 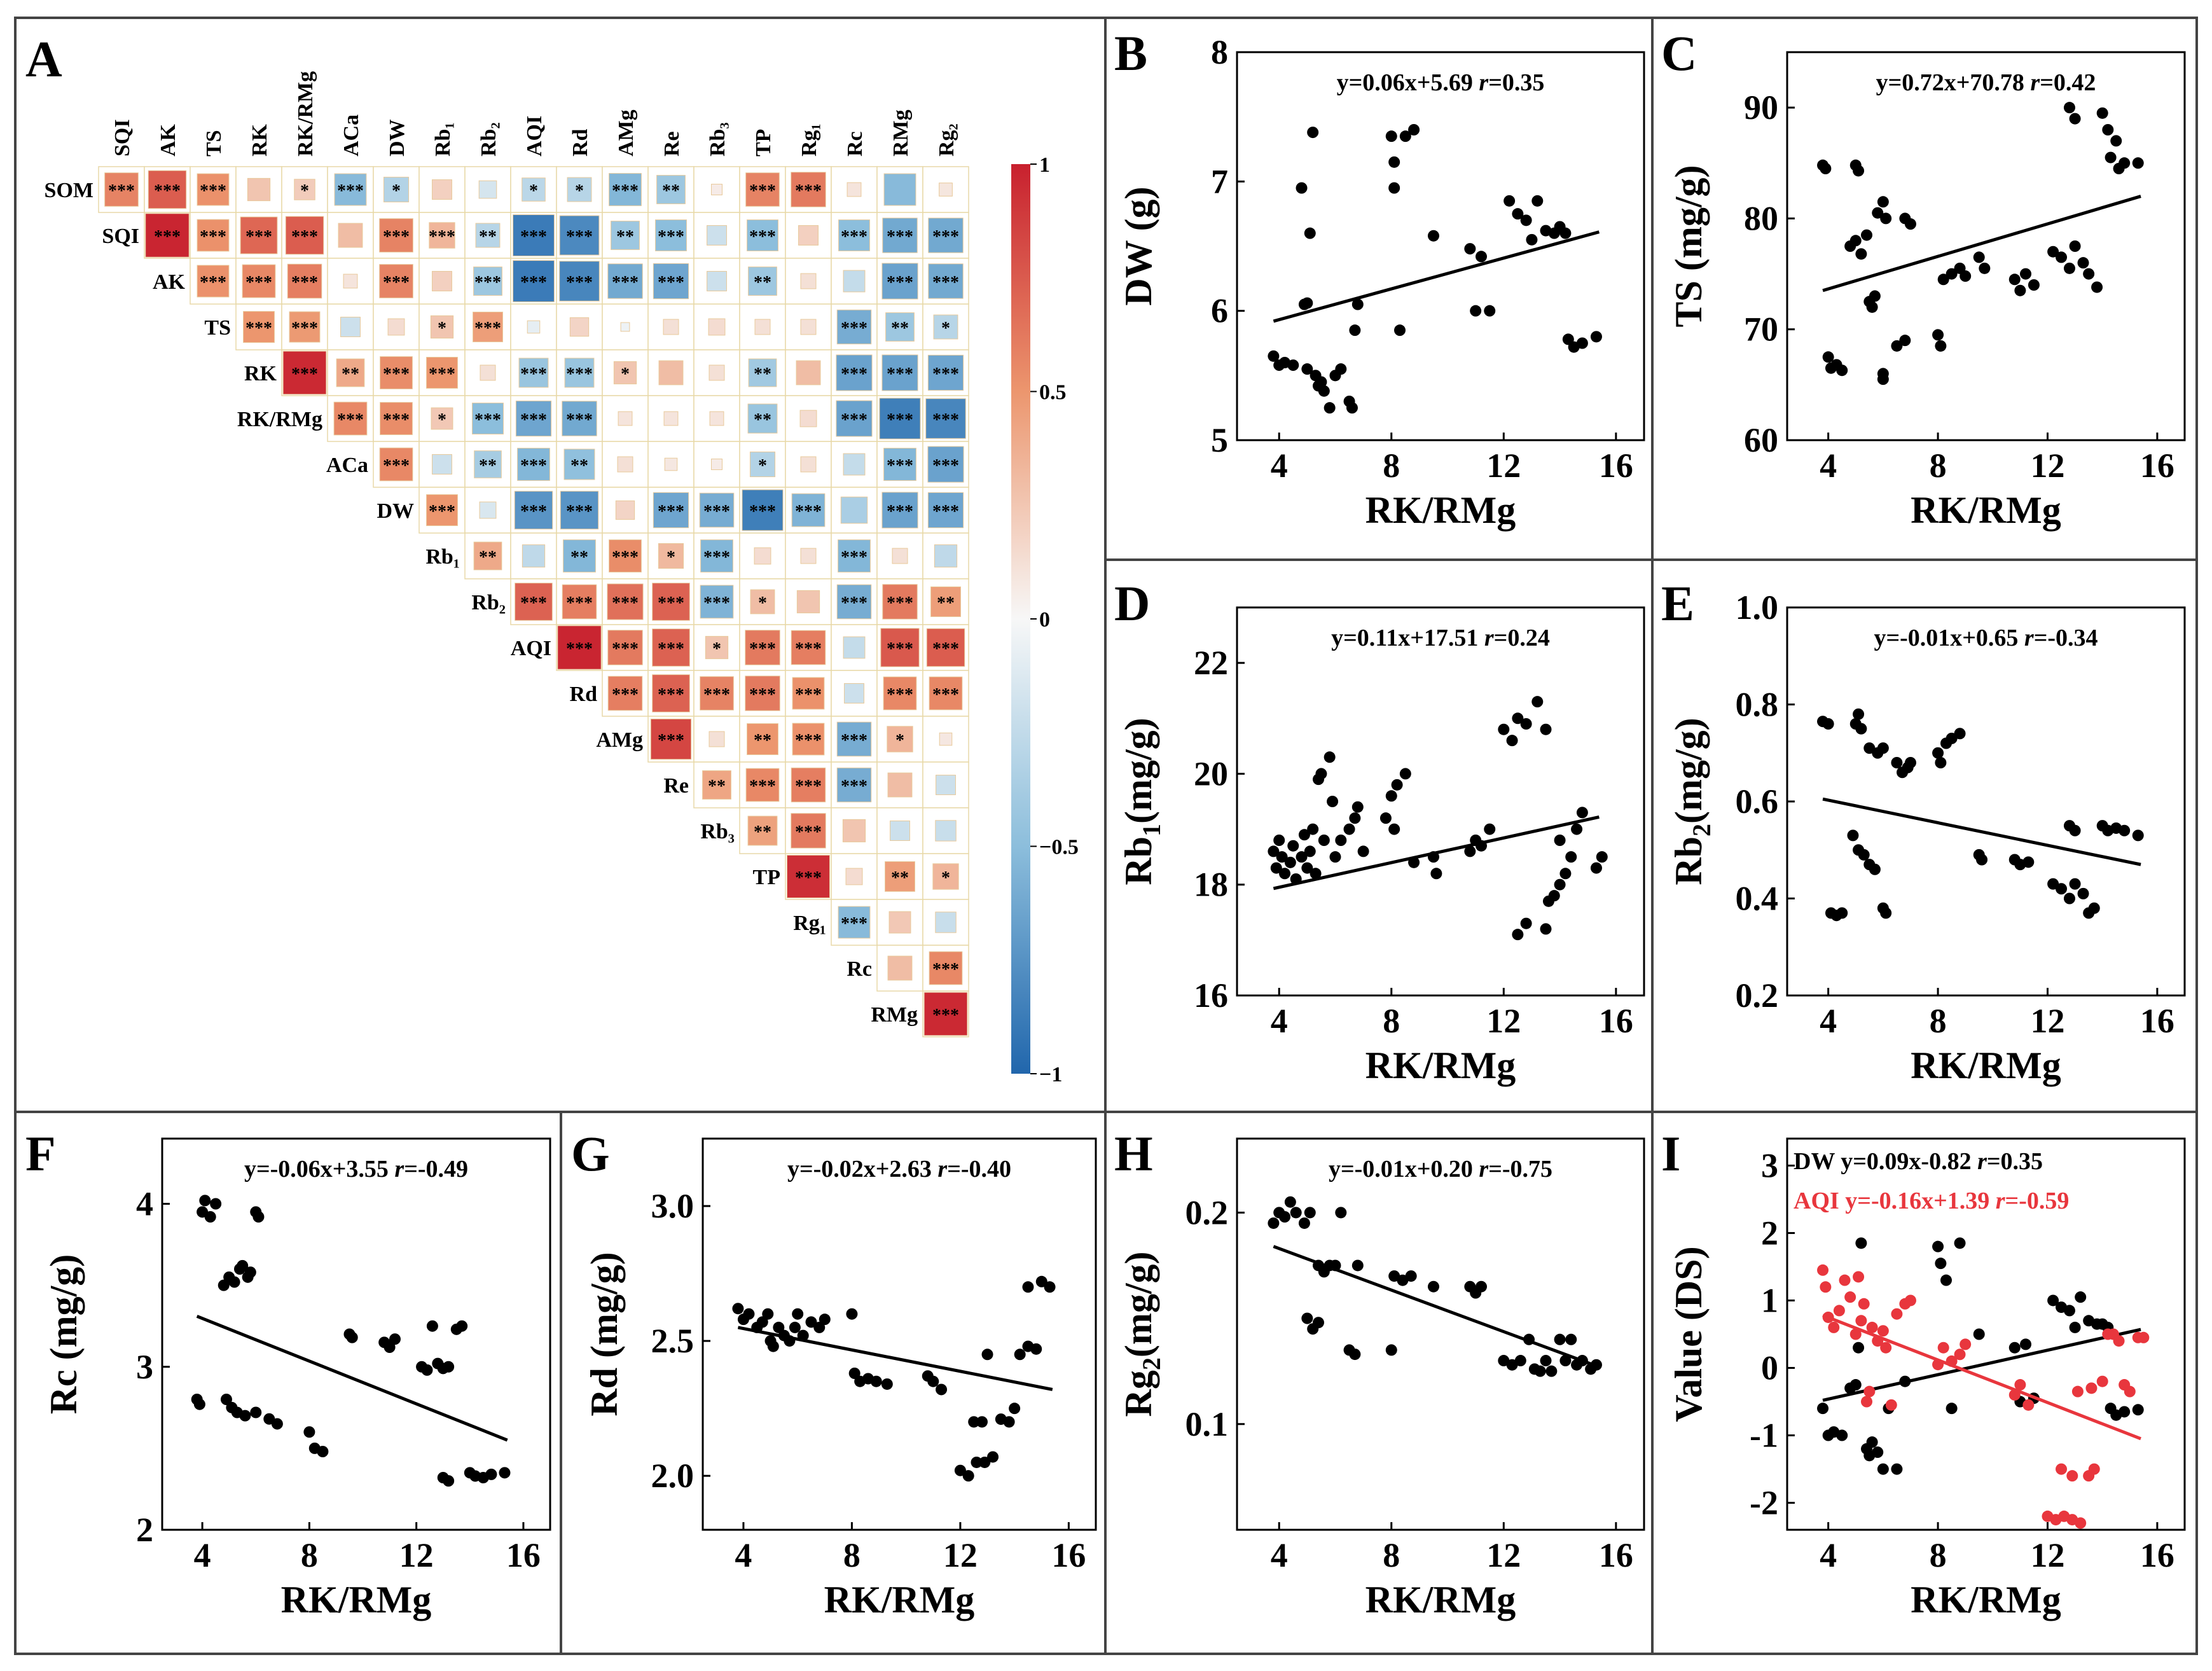 What do you see at coordinates (1220, 311) in the screenshot?
I see `y-tick-label: 6` at bounding box center [1220, 311].